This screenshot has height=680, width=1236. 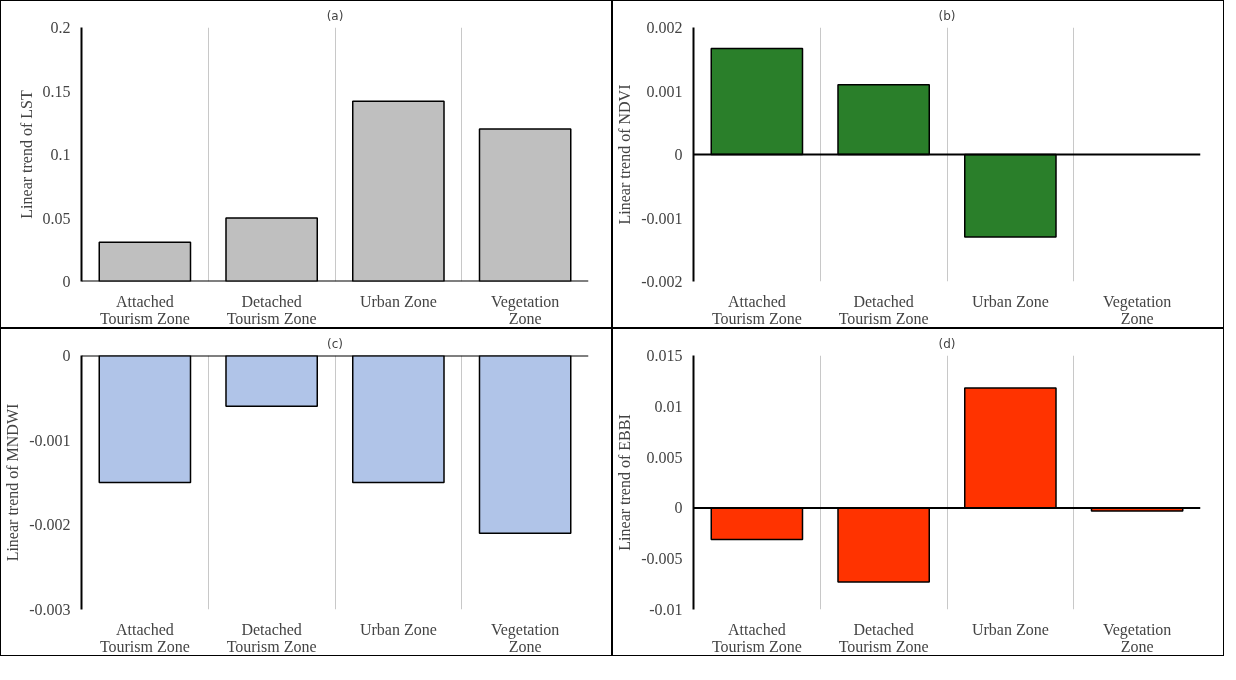 I want to click on y-axis-title: Linear trend of MNDWI, so click(x=13, y=482).